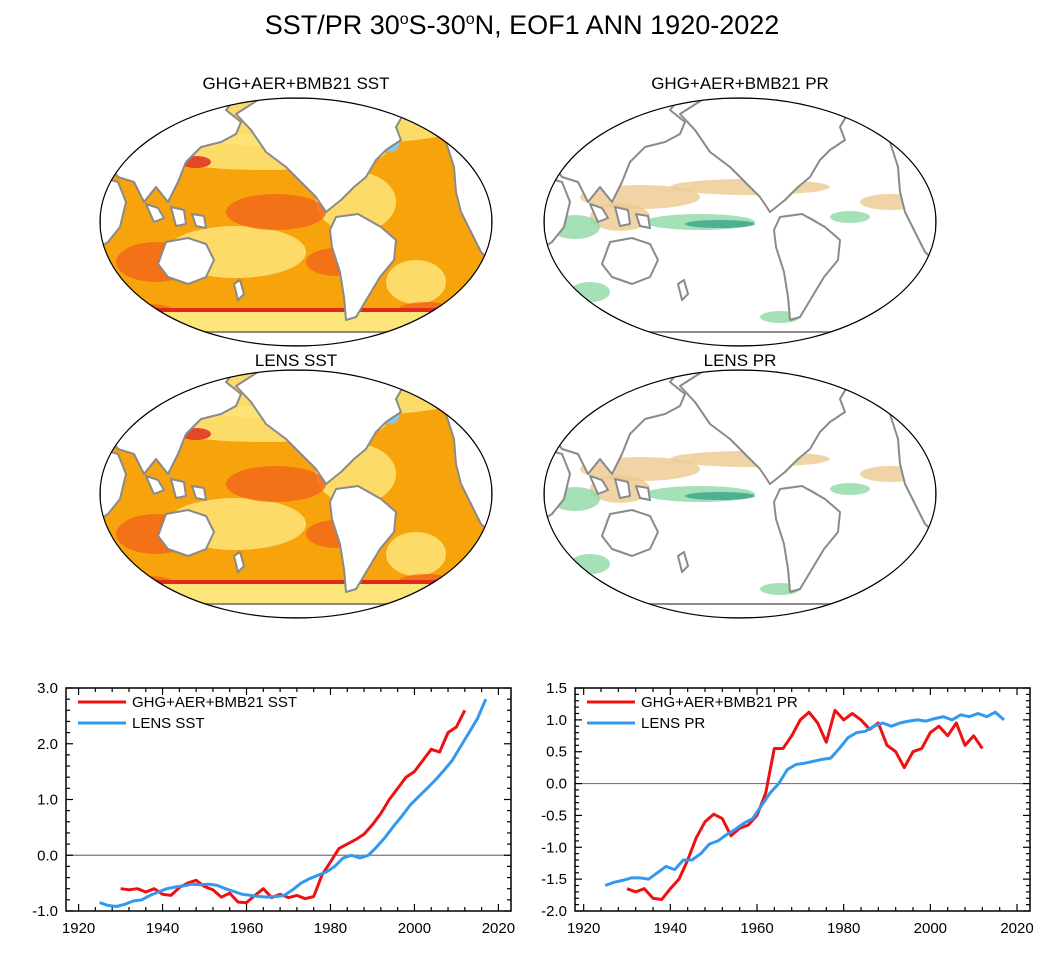  I want to click on map-lens-pr, so click(740, 494).